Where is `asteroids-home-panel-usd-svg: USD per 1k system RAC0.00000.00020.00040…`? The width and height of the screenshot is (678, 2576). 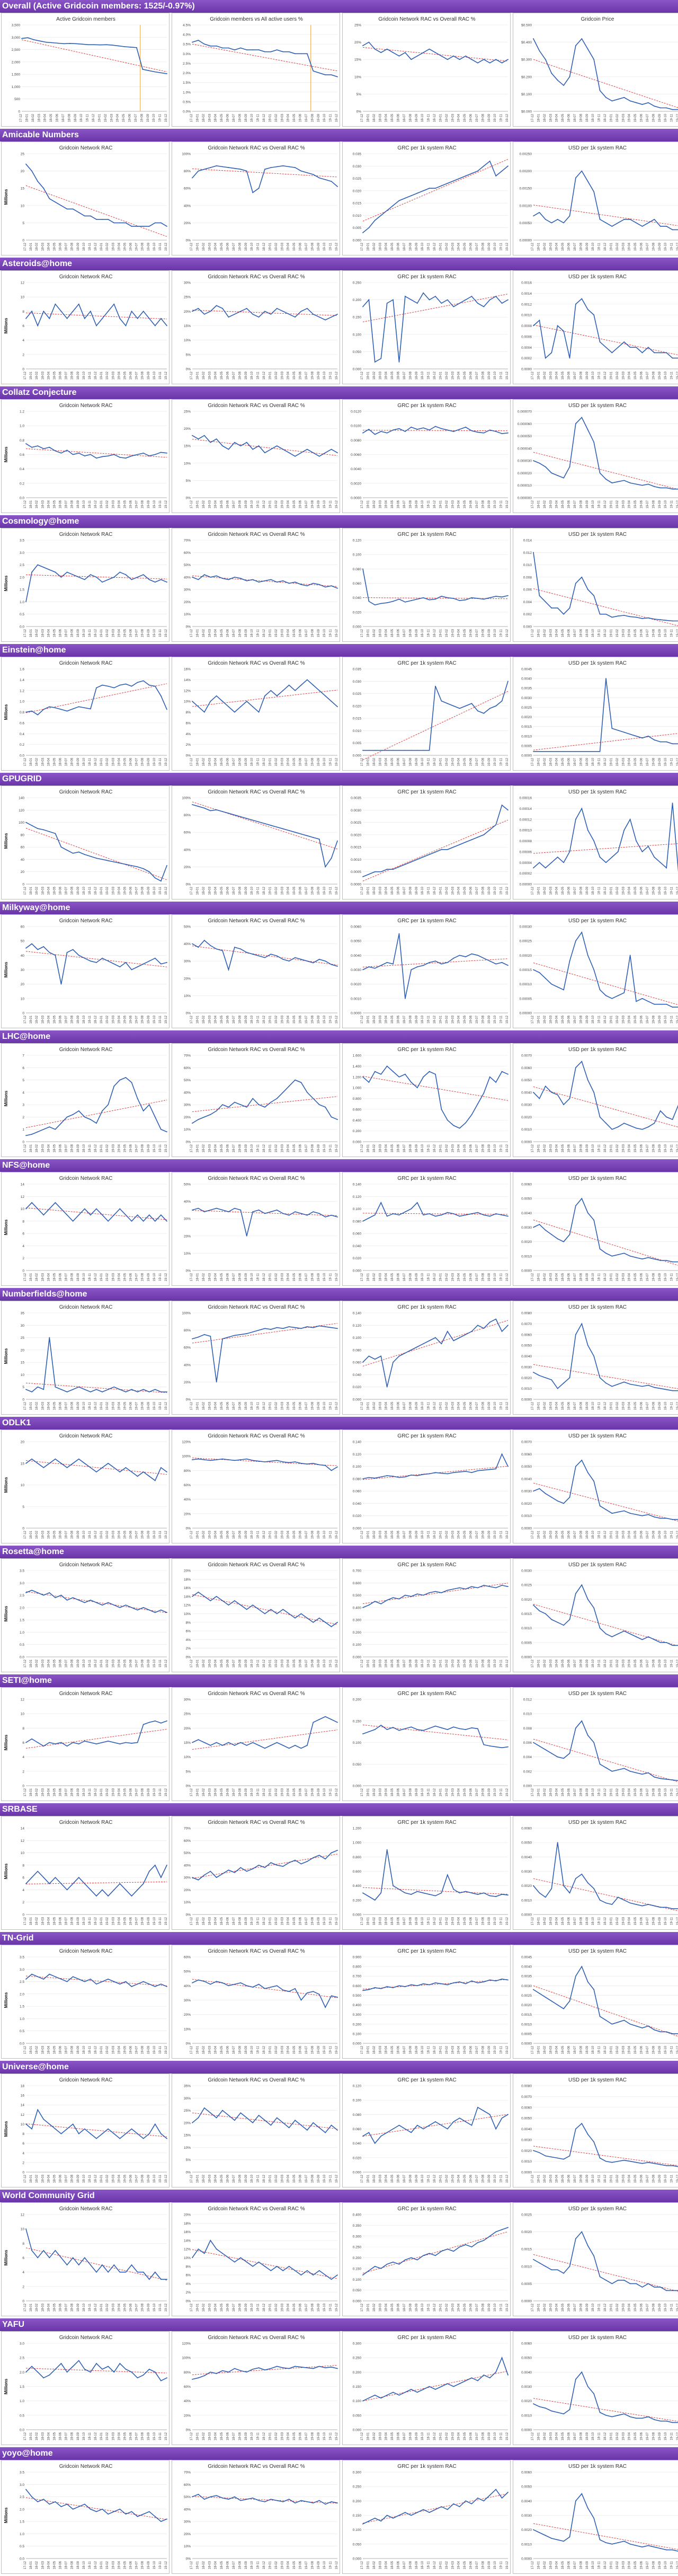 asteroids-home-panel-usd-svg: USD per 1k system RAC0.00000.00020.00040… is located at coordinates (595, 327).